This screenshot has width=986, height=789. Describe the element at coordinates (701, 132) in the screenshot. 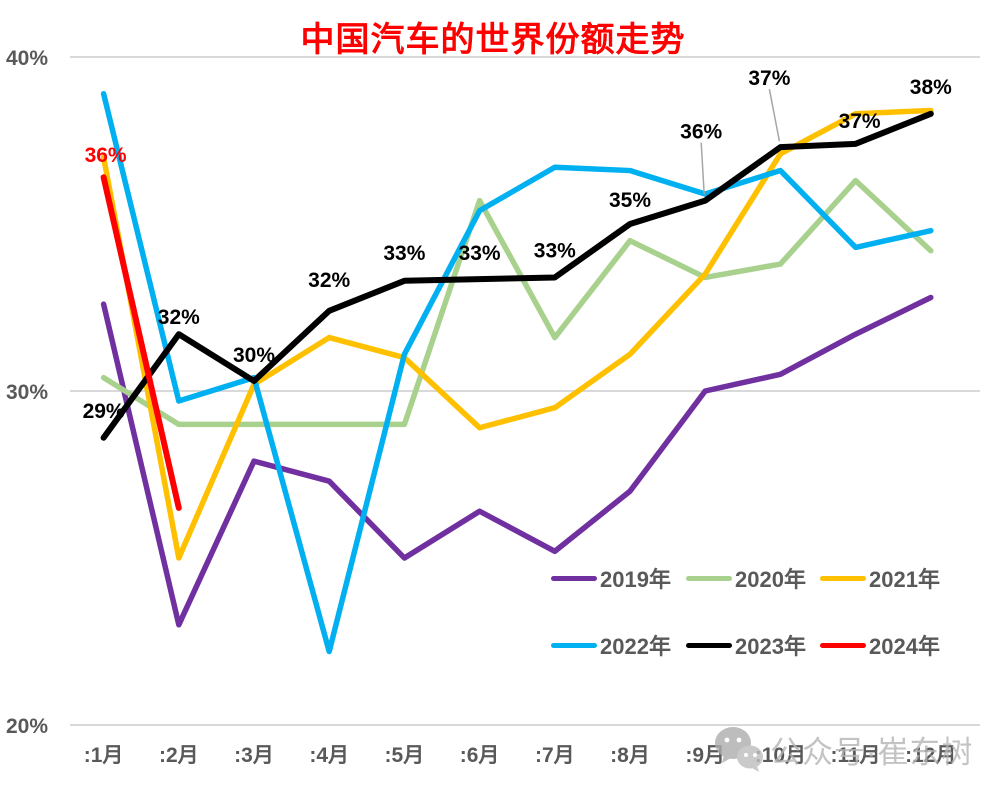

I see `data-label-2023年-m9: 36%` at that location.